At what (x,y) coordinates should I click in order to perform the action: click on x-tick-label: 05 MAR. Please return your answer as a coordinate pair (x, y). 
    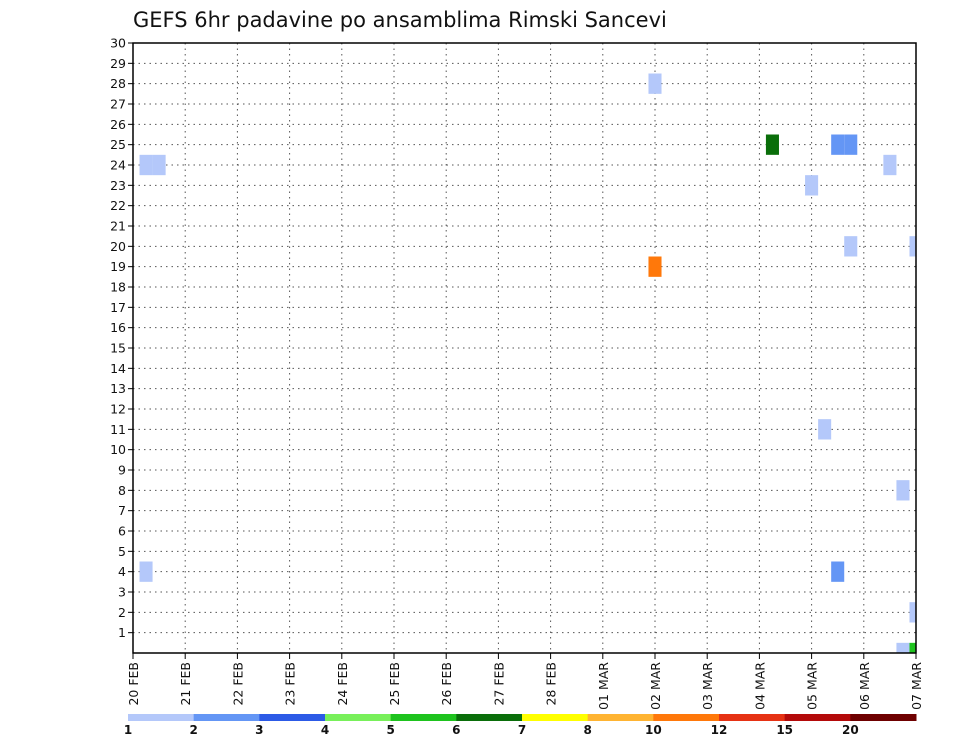
    Looking at the image, I should click on (812, 686).